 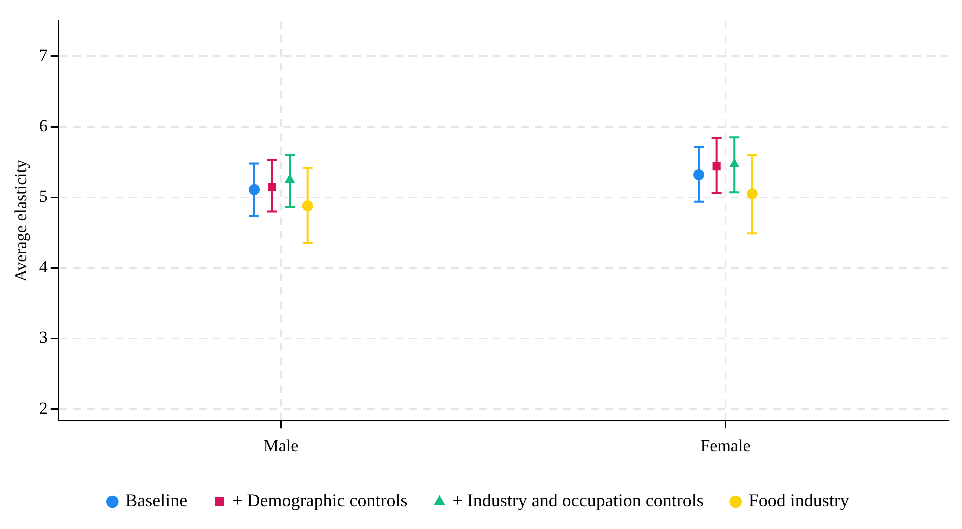 I want to click on y-tick-label: 6, so click(x=43, y=126).